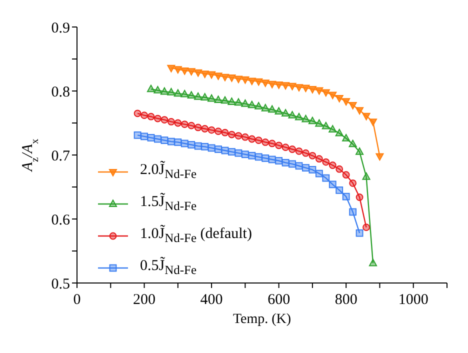  I want to click on x-tick-label: 200, so click(144, 300).